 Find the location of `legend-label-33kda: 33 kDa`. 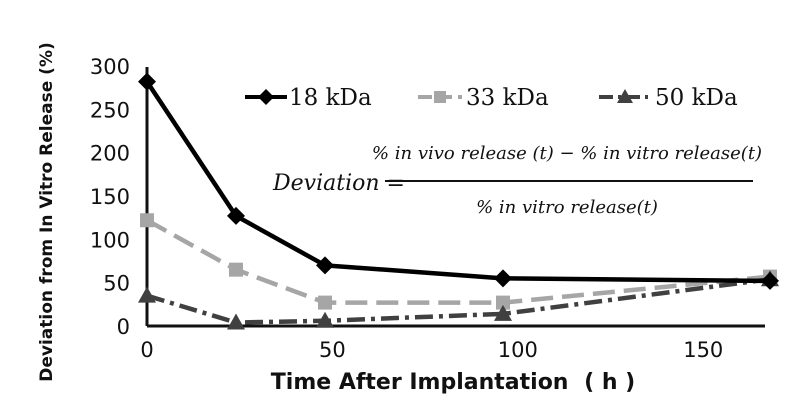

legend-label-33kda: 33 kDa is located at coordinates (507, 98).